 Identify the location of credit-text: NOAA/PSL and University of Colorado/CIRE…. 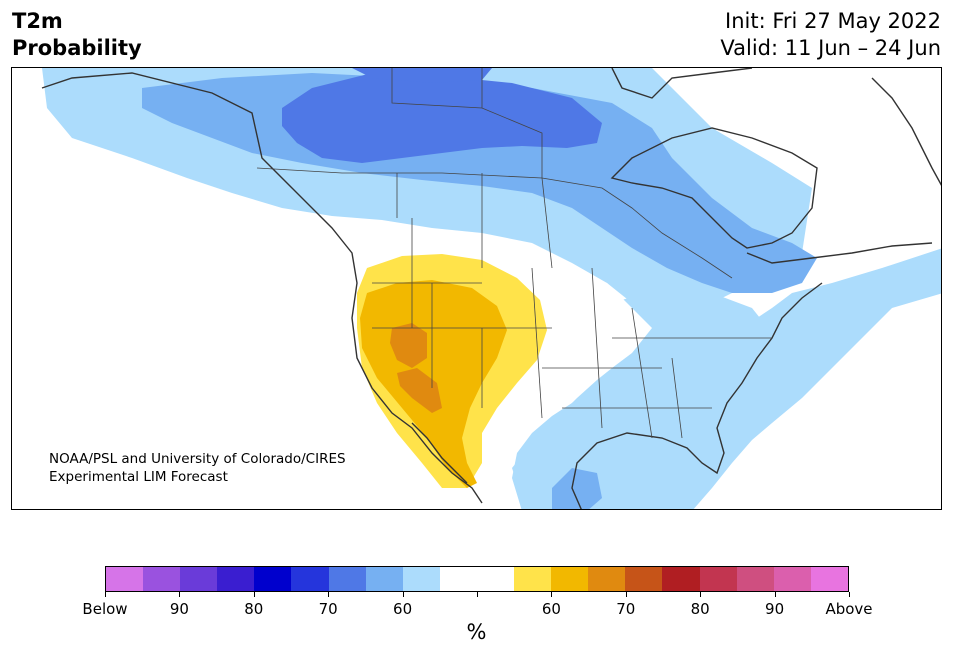
(197, 468).